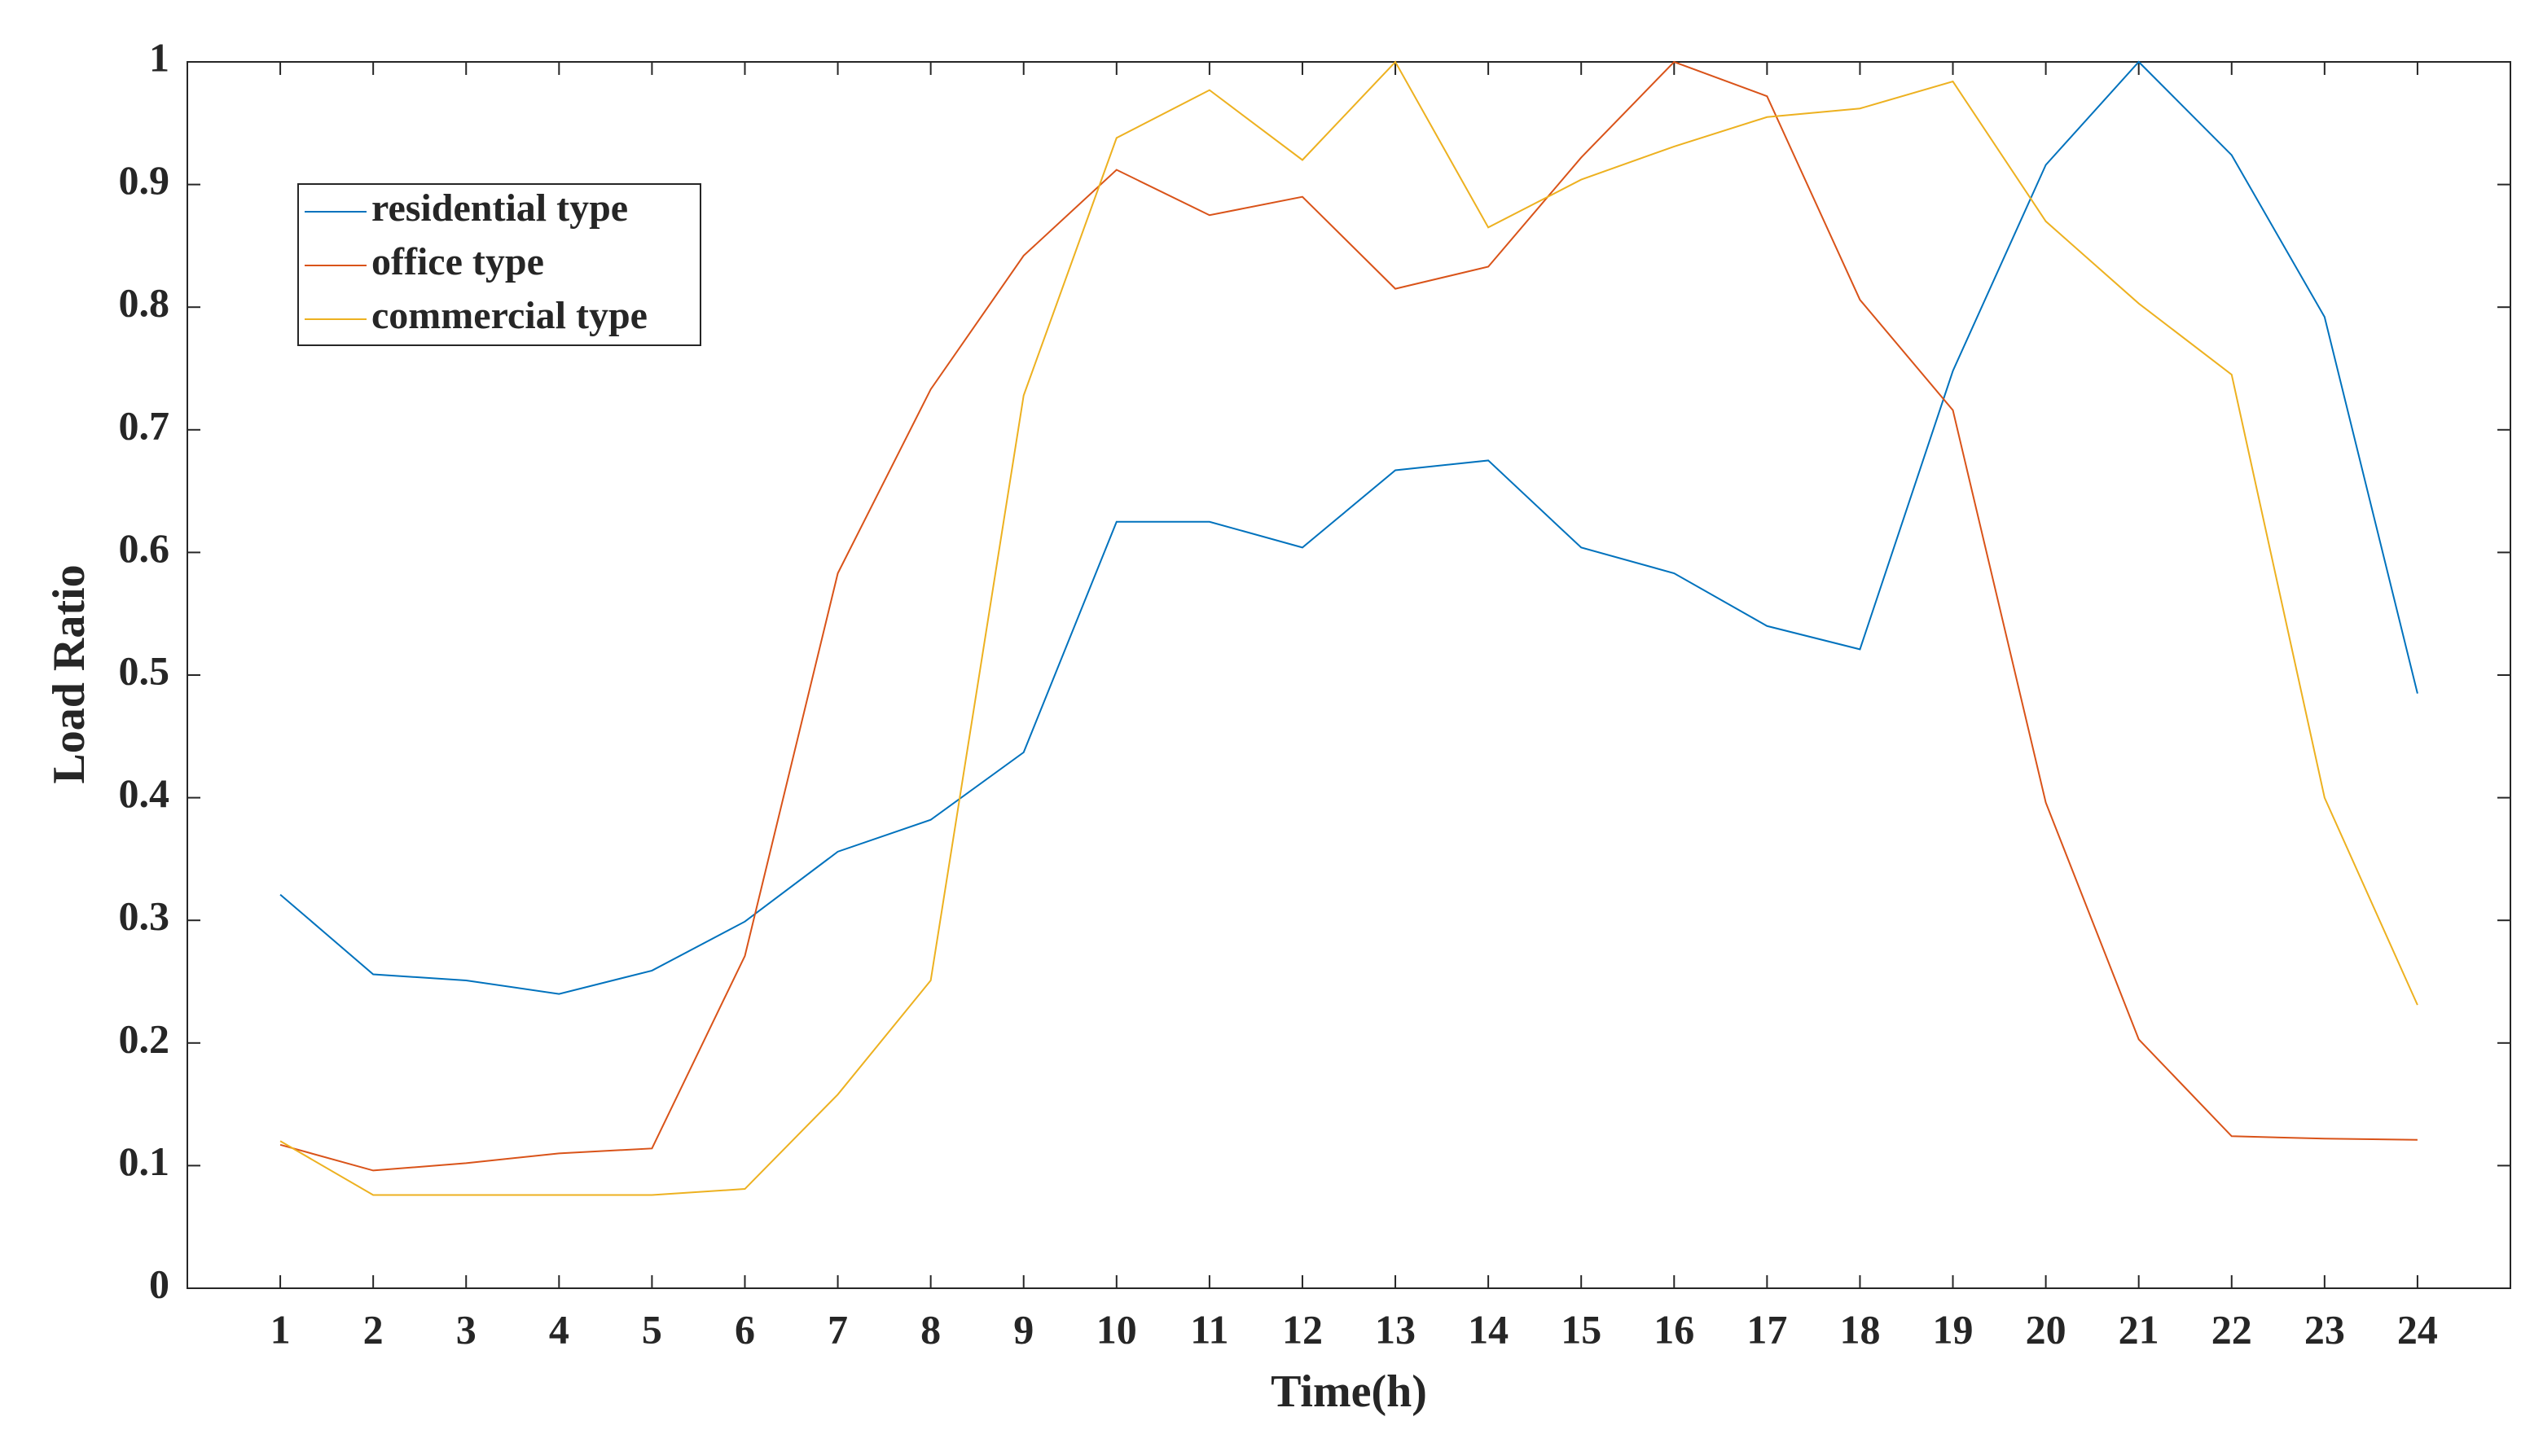 The image size is (2543, 1456). What do you see at coordinates (1117, 1329) in the screenshot?
I see `x-tick-label: 10` at bounding box center [1117, 1329].